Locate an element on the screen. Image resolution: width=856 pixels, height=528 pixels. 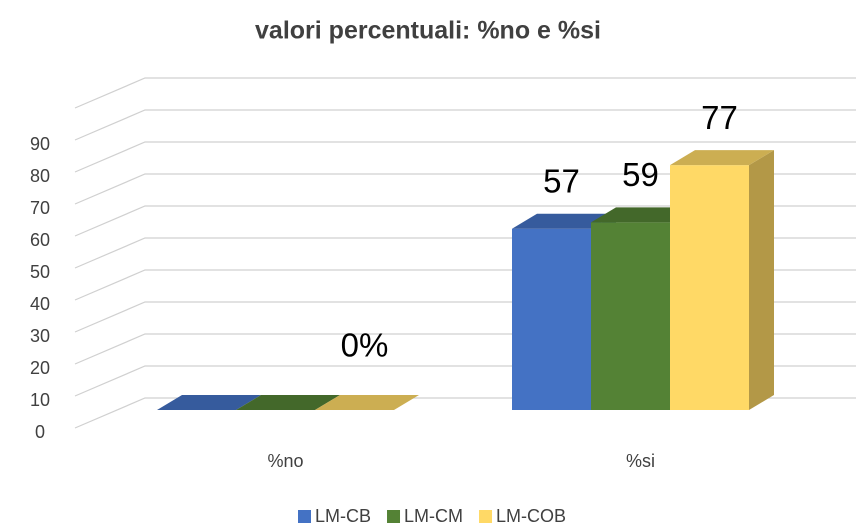
legend-label: LM-CB is located at coordinates (343, 516).